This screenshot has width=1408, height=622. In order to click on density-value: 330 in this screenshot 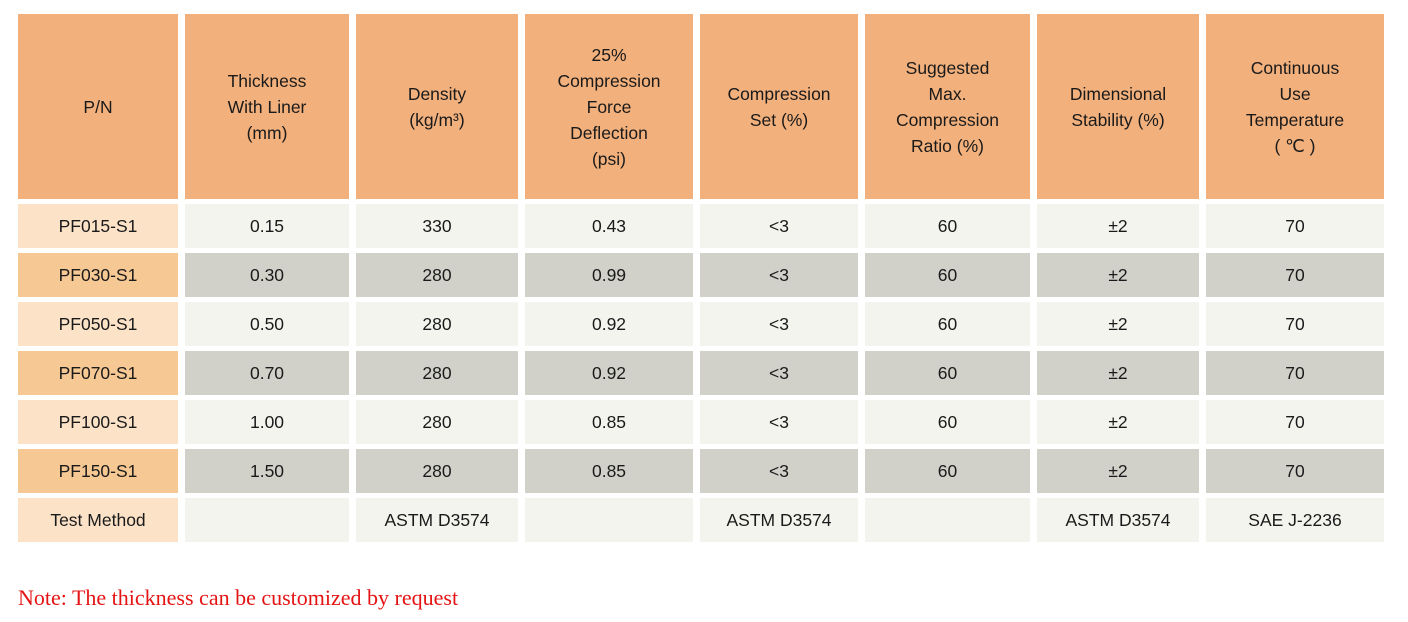, I will do `click(437, 226)`.